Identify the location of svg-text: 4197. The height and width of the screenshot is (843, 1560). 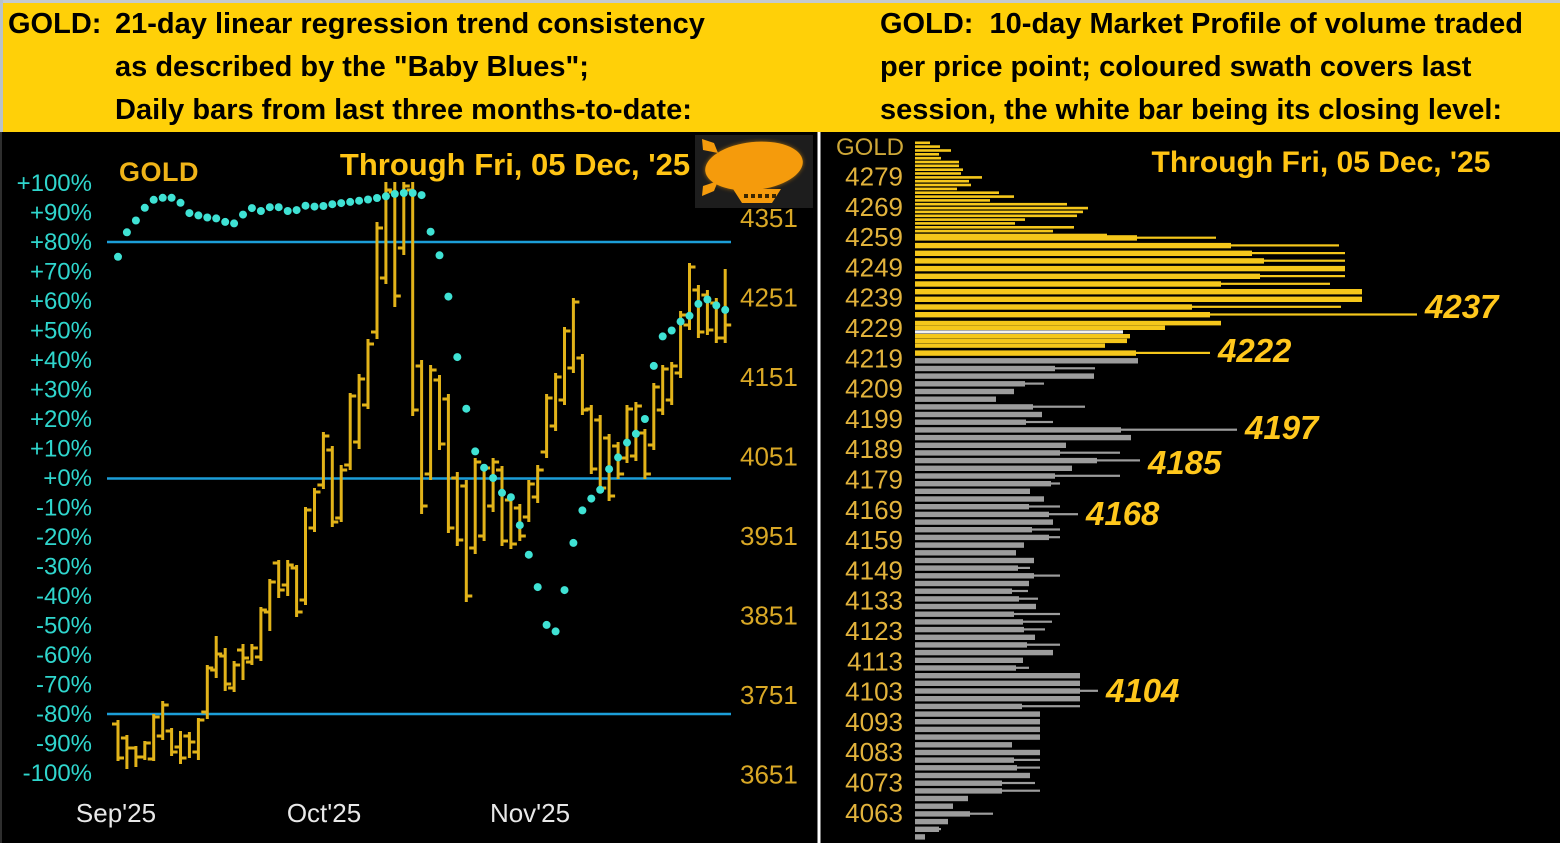
(1282, 427).